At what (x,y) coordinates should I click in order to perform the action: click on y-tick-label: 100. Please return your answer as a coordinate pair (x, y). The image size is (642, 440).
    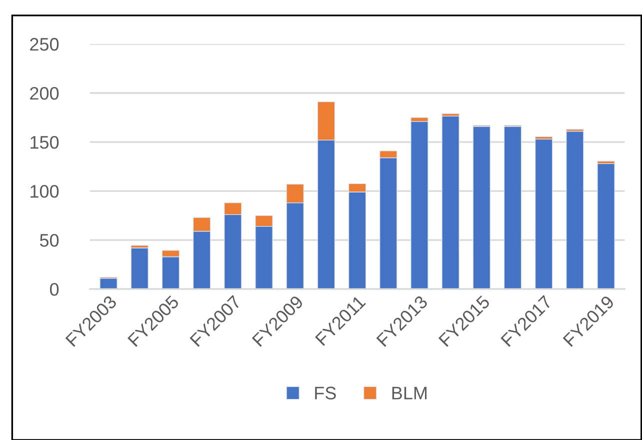
    Looking at the image, I should click on (44, 191).